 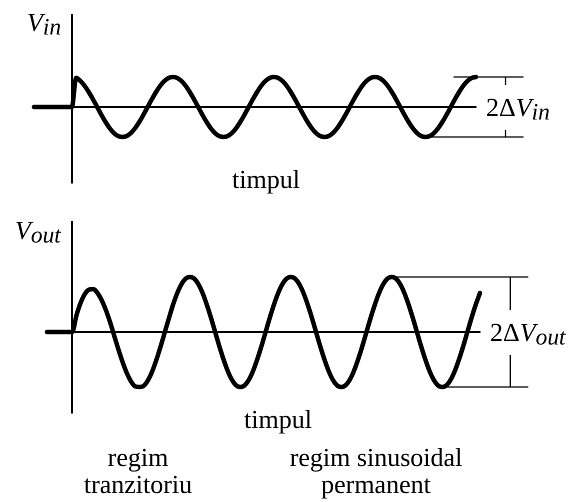 What do you see at coordinates (44, 24) in the screenshot?
I see `y-axis-title: V$_{in}$` at bounding box center [44, 24].